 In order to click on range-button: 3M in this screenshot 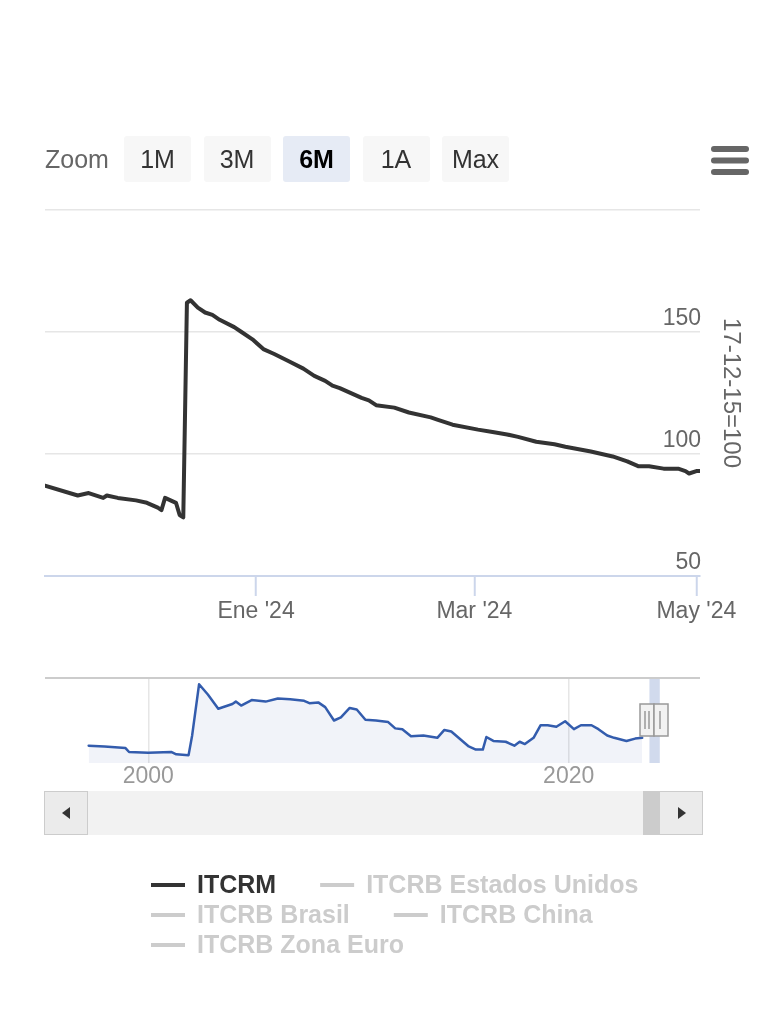, I will do `click(237, 159)`.